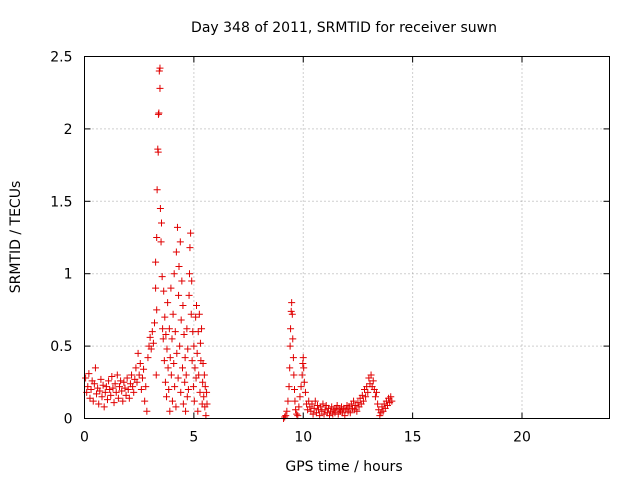 This screenshot has height=480, width=640. Describe the element at coordinates (343, 467) in the screenshot. I see `x-axis-label: GPS time / hours` at that location.